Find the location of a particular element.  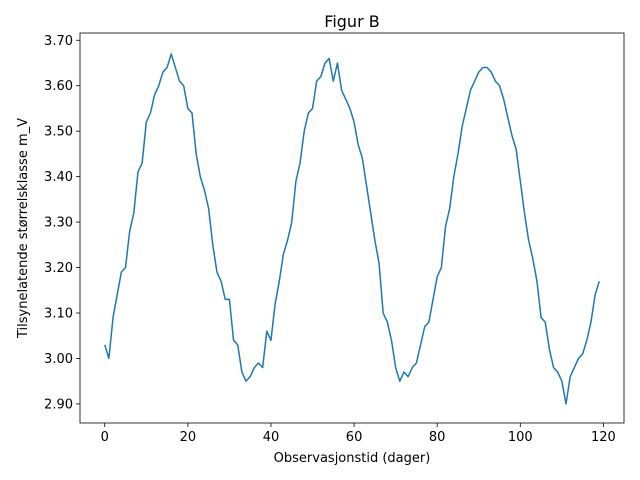

x-tick-label: 120 is located at coordinates (603, 437).